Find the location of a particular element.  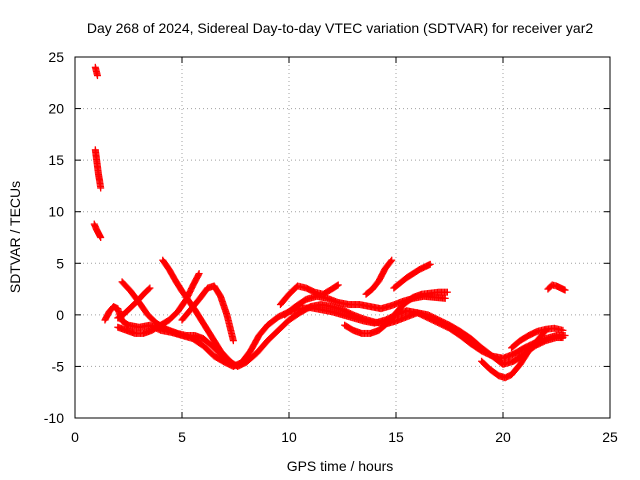

y-tick-label: 20 is located at coordinates (56, 109).